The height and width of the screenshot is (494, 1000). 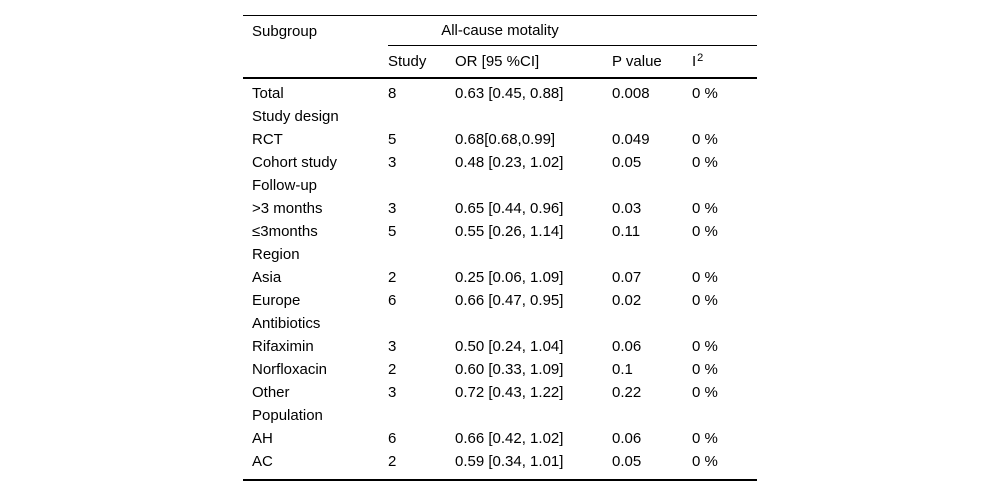 What do you see at coordinates (290, 369) in the screenshot?
I see `cell-subgroup: Norfloxacin` at bounding box center [290, 369].